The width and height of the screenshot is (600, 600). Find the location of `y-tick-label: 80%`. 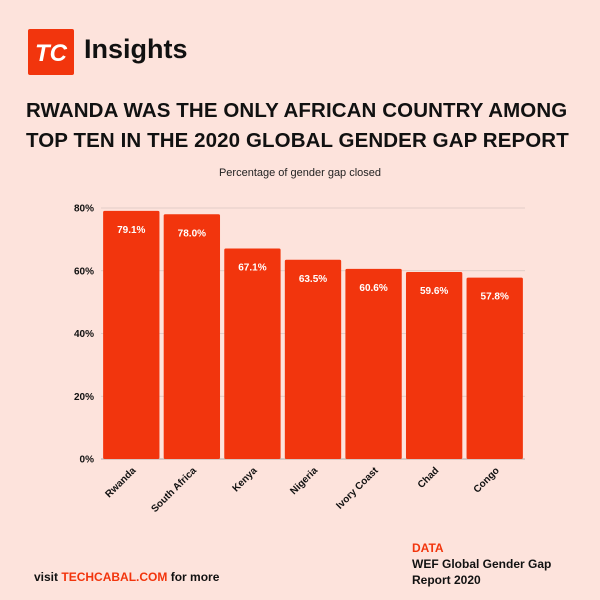

y-tick-label: 80% is located at coordinates (84, 209).